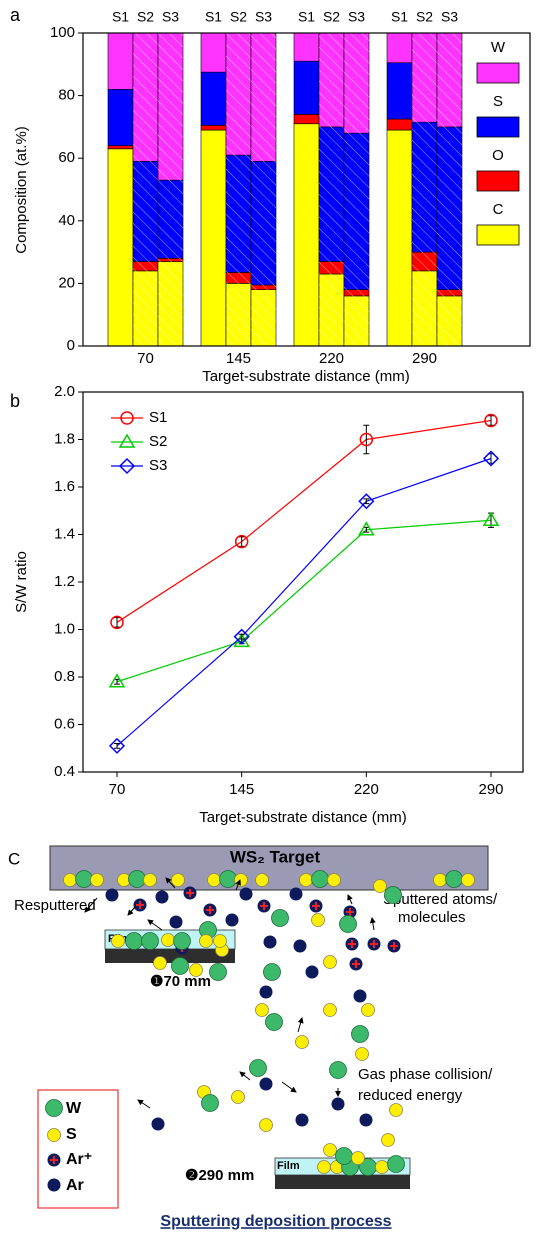 This screenshot has width=552, height=1243. What do you see at coordinates (275, 1221) in the screenshot?
I see `caption: Sputtering deposition process` at bounding box center [275, 1221].